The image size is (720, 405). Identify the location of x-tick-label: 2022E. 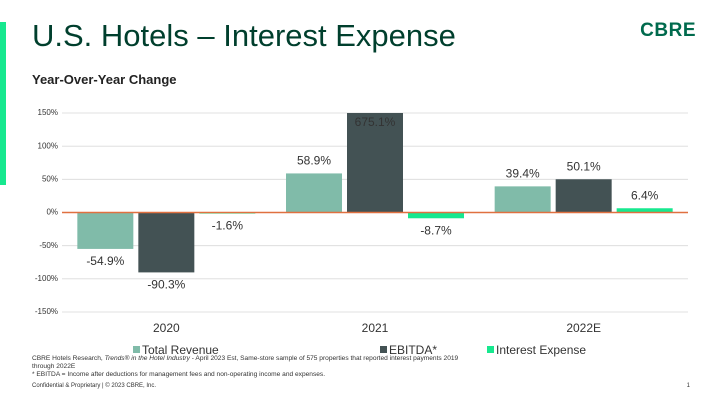
(583, 328).